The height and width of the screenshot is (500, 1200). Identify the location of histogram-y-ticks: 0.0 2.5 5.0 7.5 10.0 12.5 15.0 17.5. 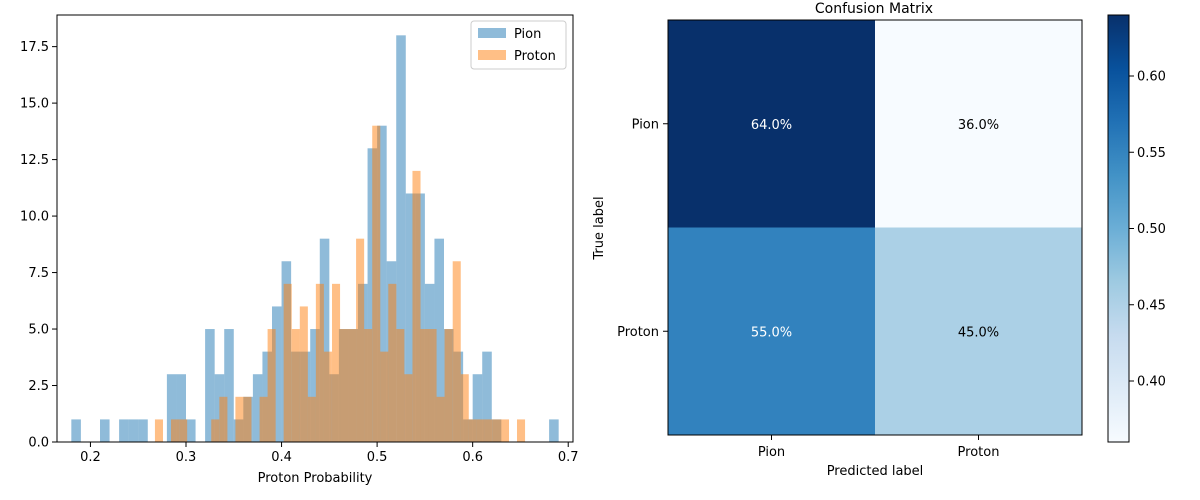
(38, 245).